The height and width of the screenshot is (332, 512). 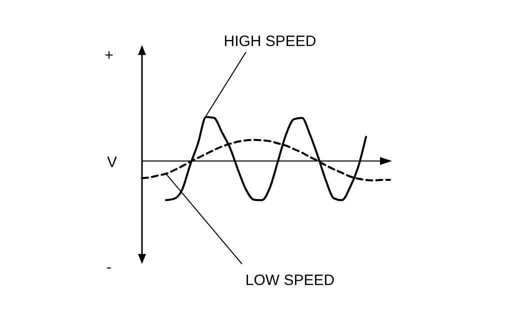 What do you see at coordinates (290, 280) in the screenshot?
I see `text: LOW SPEED` at bounding box center [290, 280].